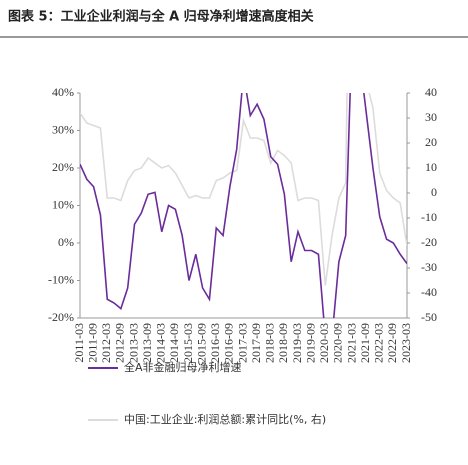  I want to click on x-tick-label: 2011-03, so click(79, 343).